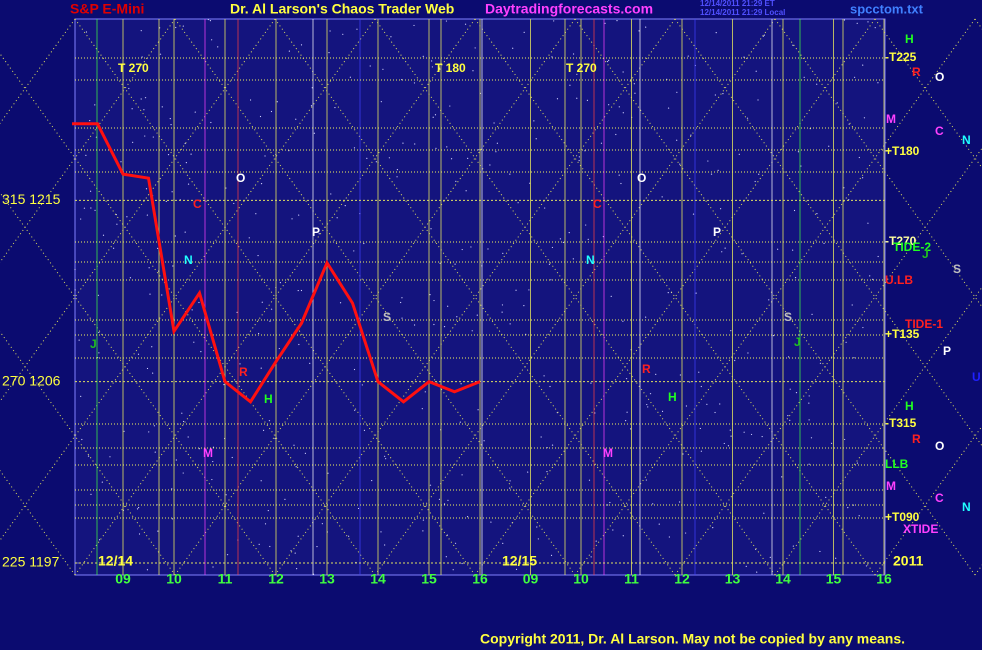 This screenshot has height=650, width=982. I want to click on x-tick-label: 12, so click(276, 579).